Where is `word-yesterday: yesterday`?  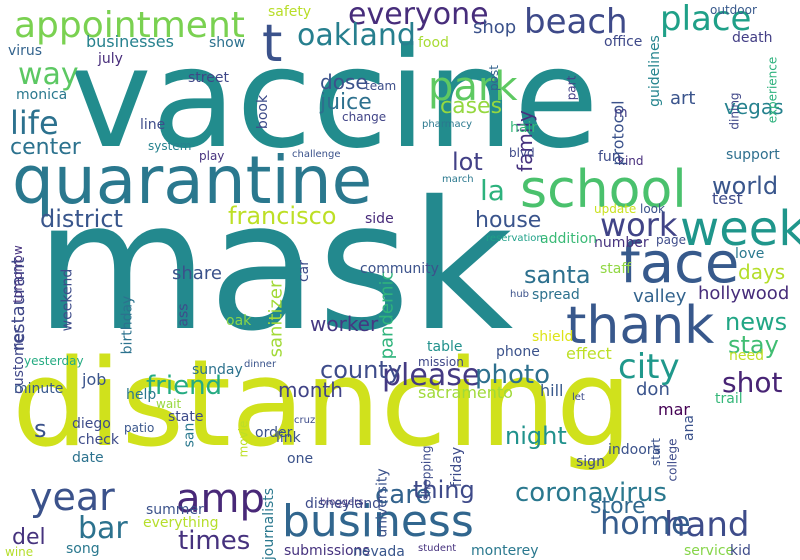
word-yesterday: yesterday is located at coordinates (54, 361).